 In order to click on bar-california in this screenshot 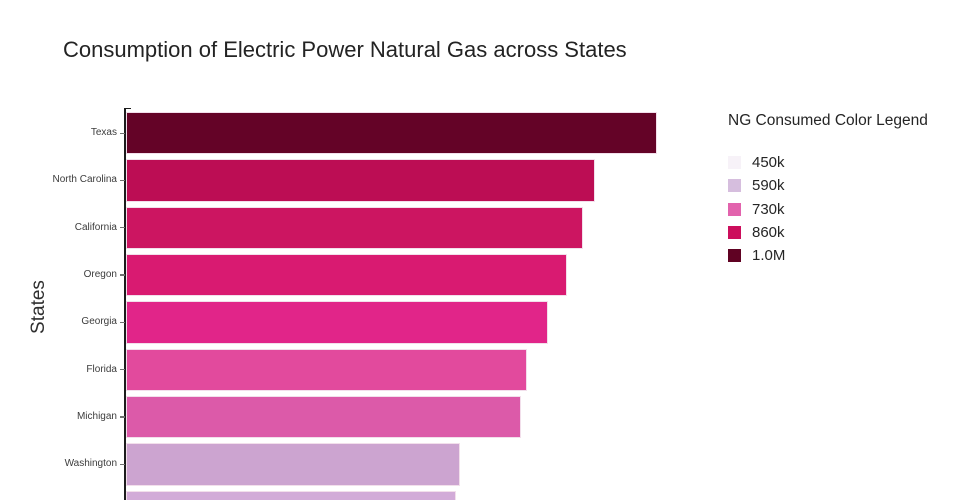, I will do `click(354, 228)`.